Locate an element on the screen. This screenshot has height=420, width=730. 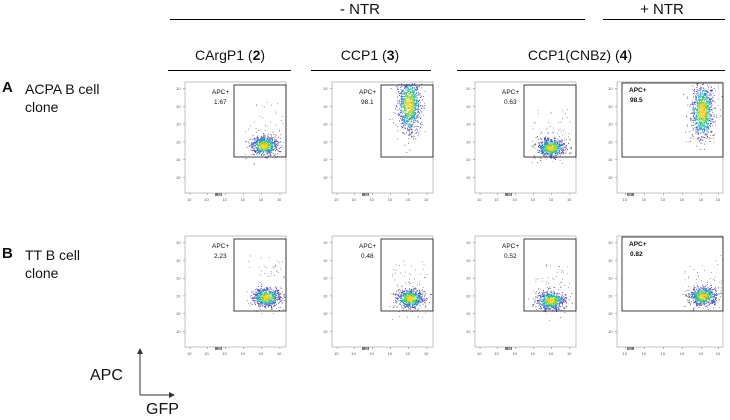
x-tick-label: 10 is located at coordinates (189, 353).